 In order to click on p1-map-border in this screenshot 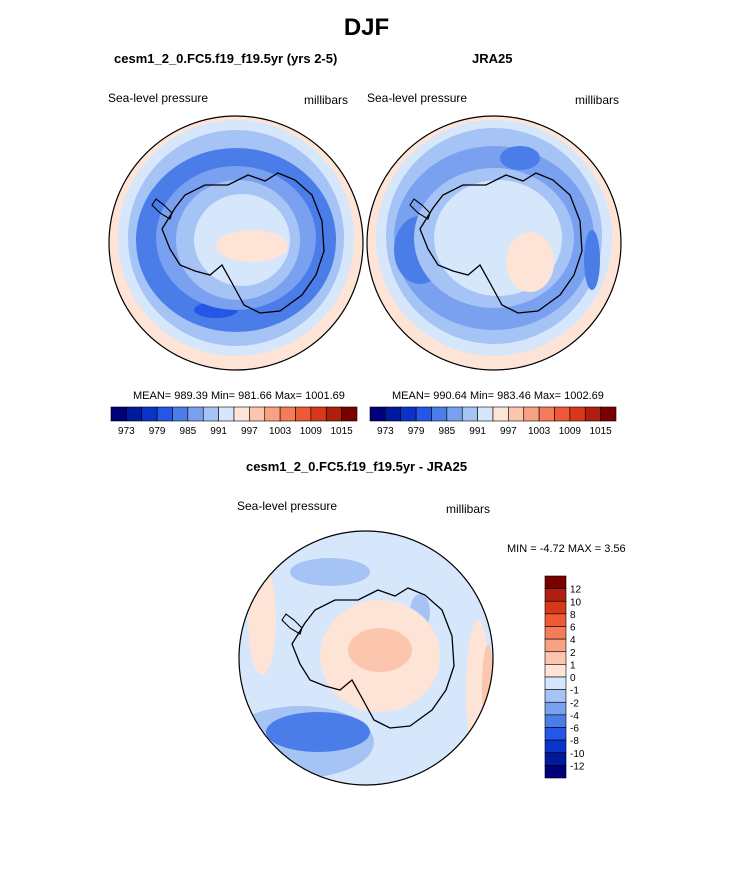, I will do `click(236, 243)`.